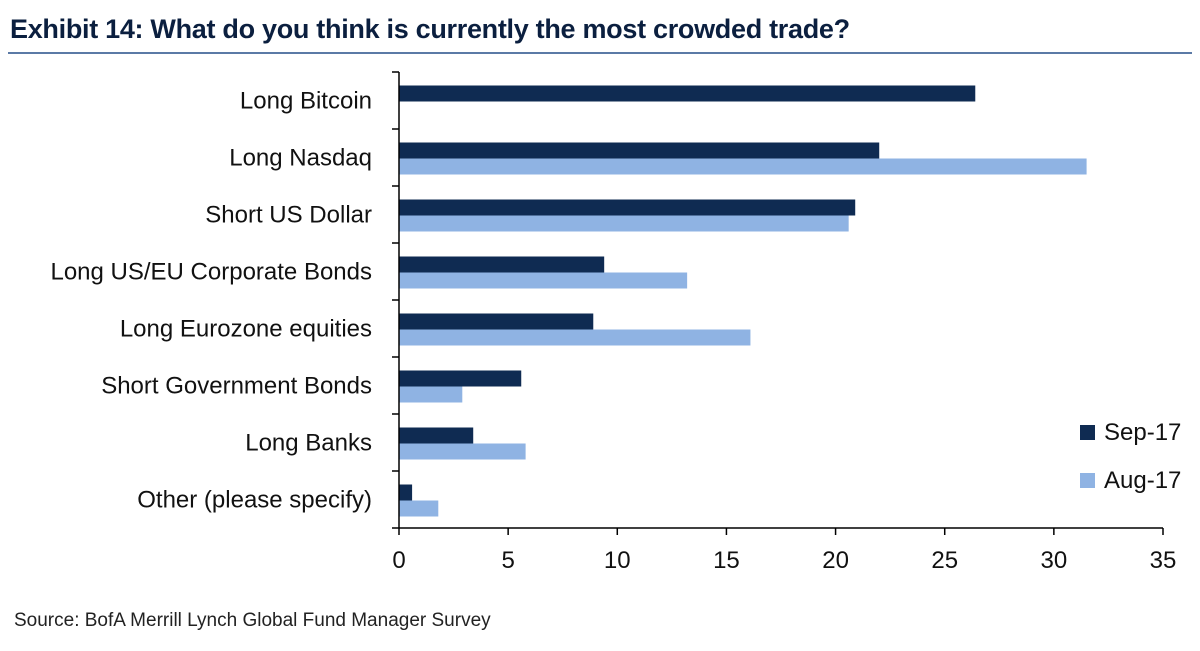 This screenshot has height=651, width=1200. I want to click on category-label: Other (please specify), so click(254, 500).